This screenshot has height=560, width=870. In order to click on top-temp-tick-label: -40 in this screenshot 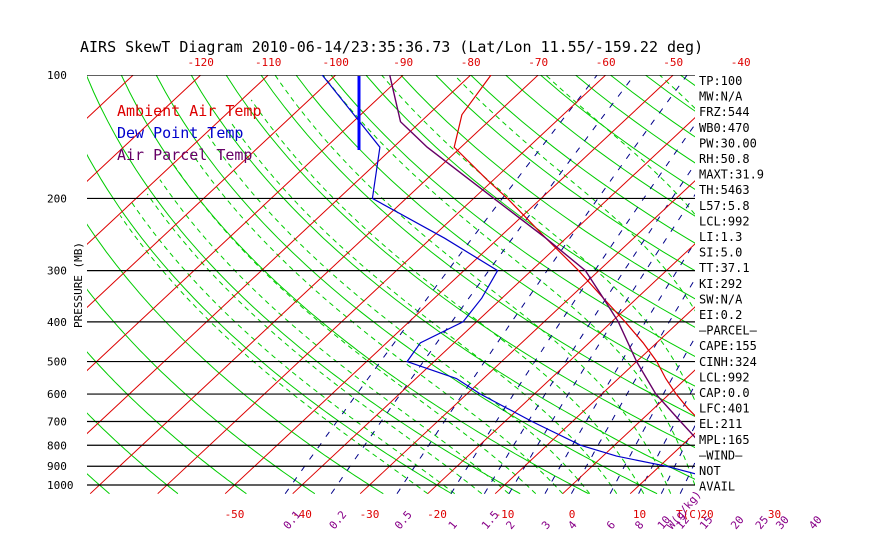, I will do `click(741, 62)`.